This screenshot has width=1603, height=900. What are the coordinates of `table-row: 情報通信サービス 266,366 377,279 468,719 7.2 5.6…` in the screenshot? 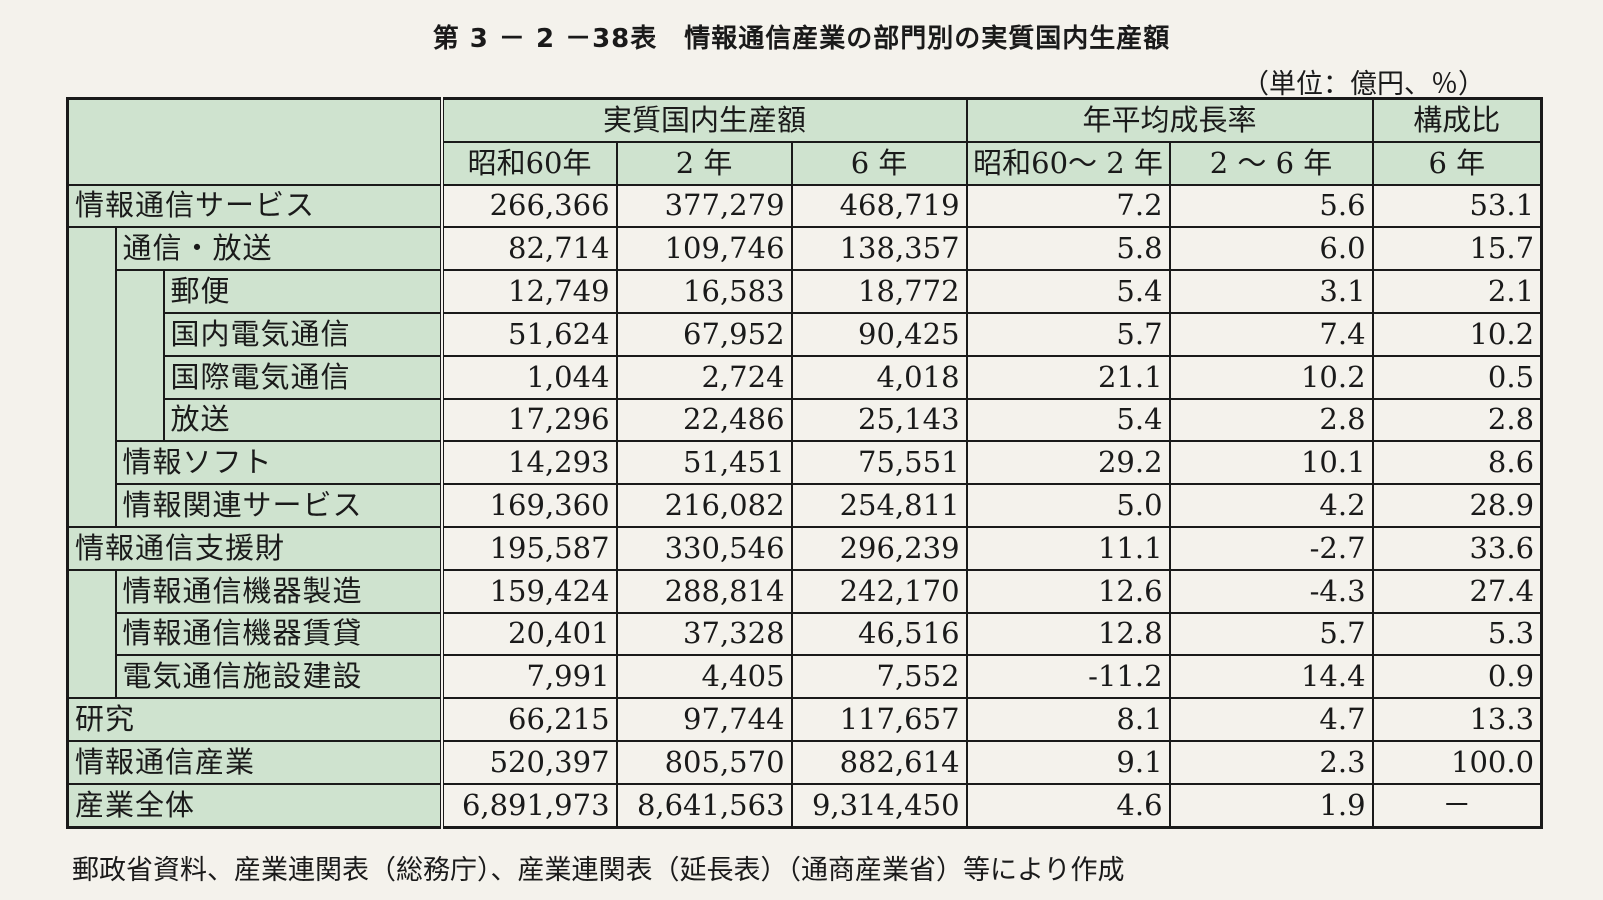 It's located at (804, 206).